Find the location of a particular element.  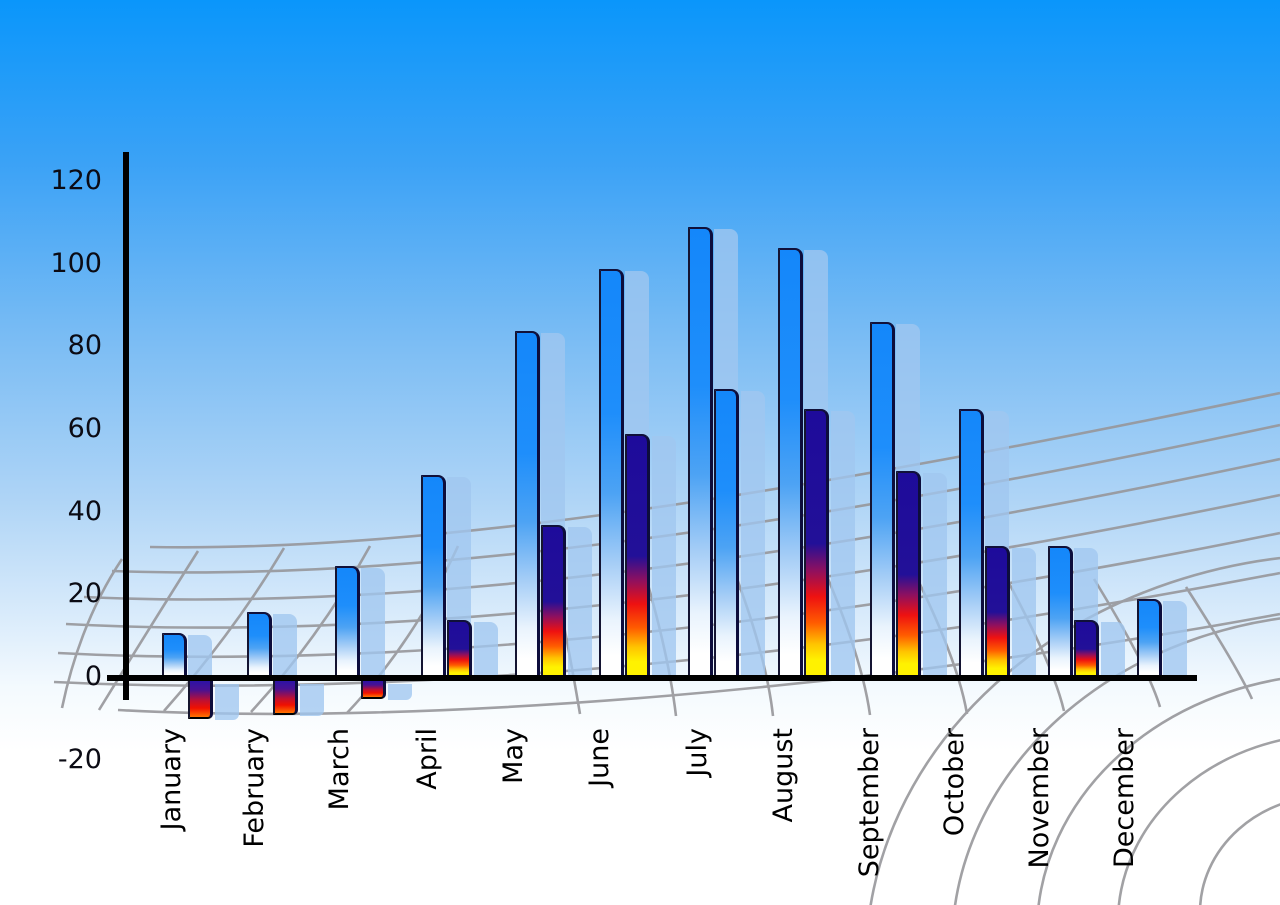

bar-december-primary is located at coordinates (1149, 637).